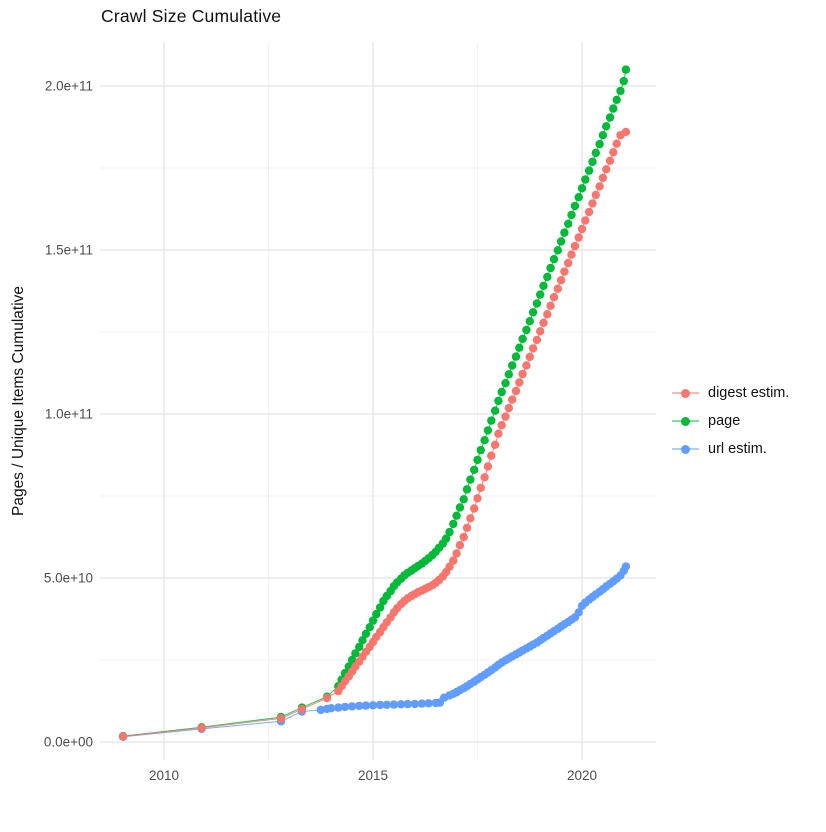 This screenshot has width=826, height=832. What do you see at coordinates (191, 16) in the screenshot?
I see `chart-title: Crawl Size Cumulative` at bounding box center [191, 16].